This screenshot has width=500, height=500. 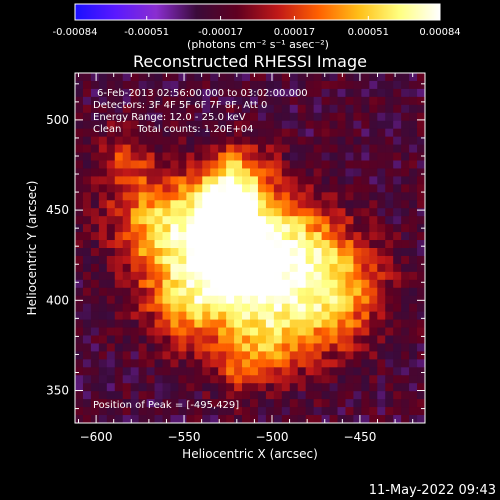 What do you see at coordinates (220, 32) in the screenshot?
I see `colorbar-tick-label: -0.00017` at bounding box center [220, 32].